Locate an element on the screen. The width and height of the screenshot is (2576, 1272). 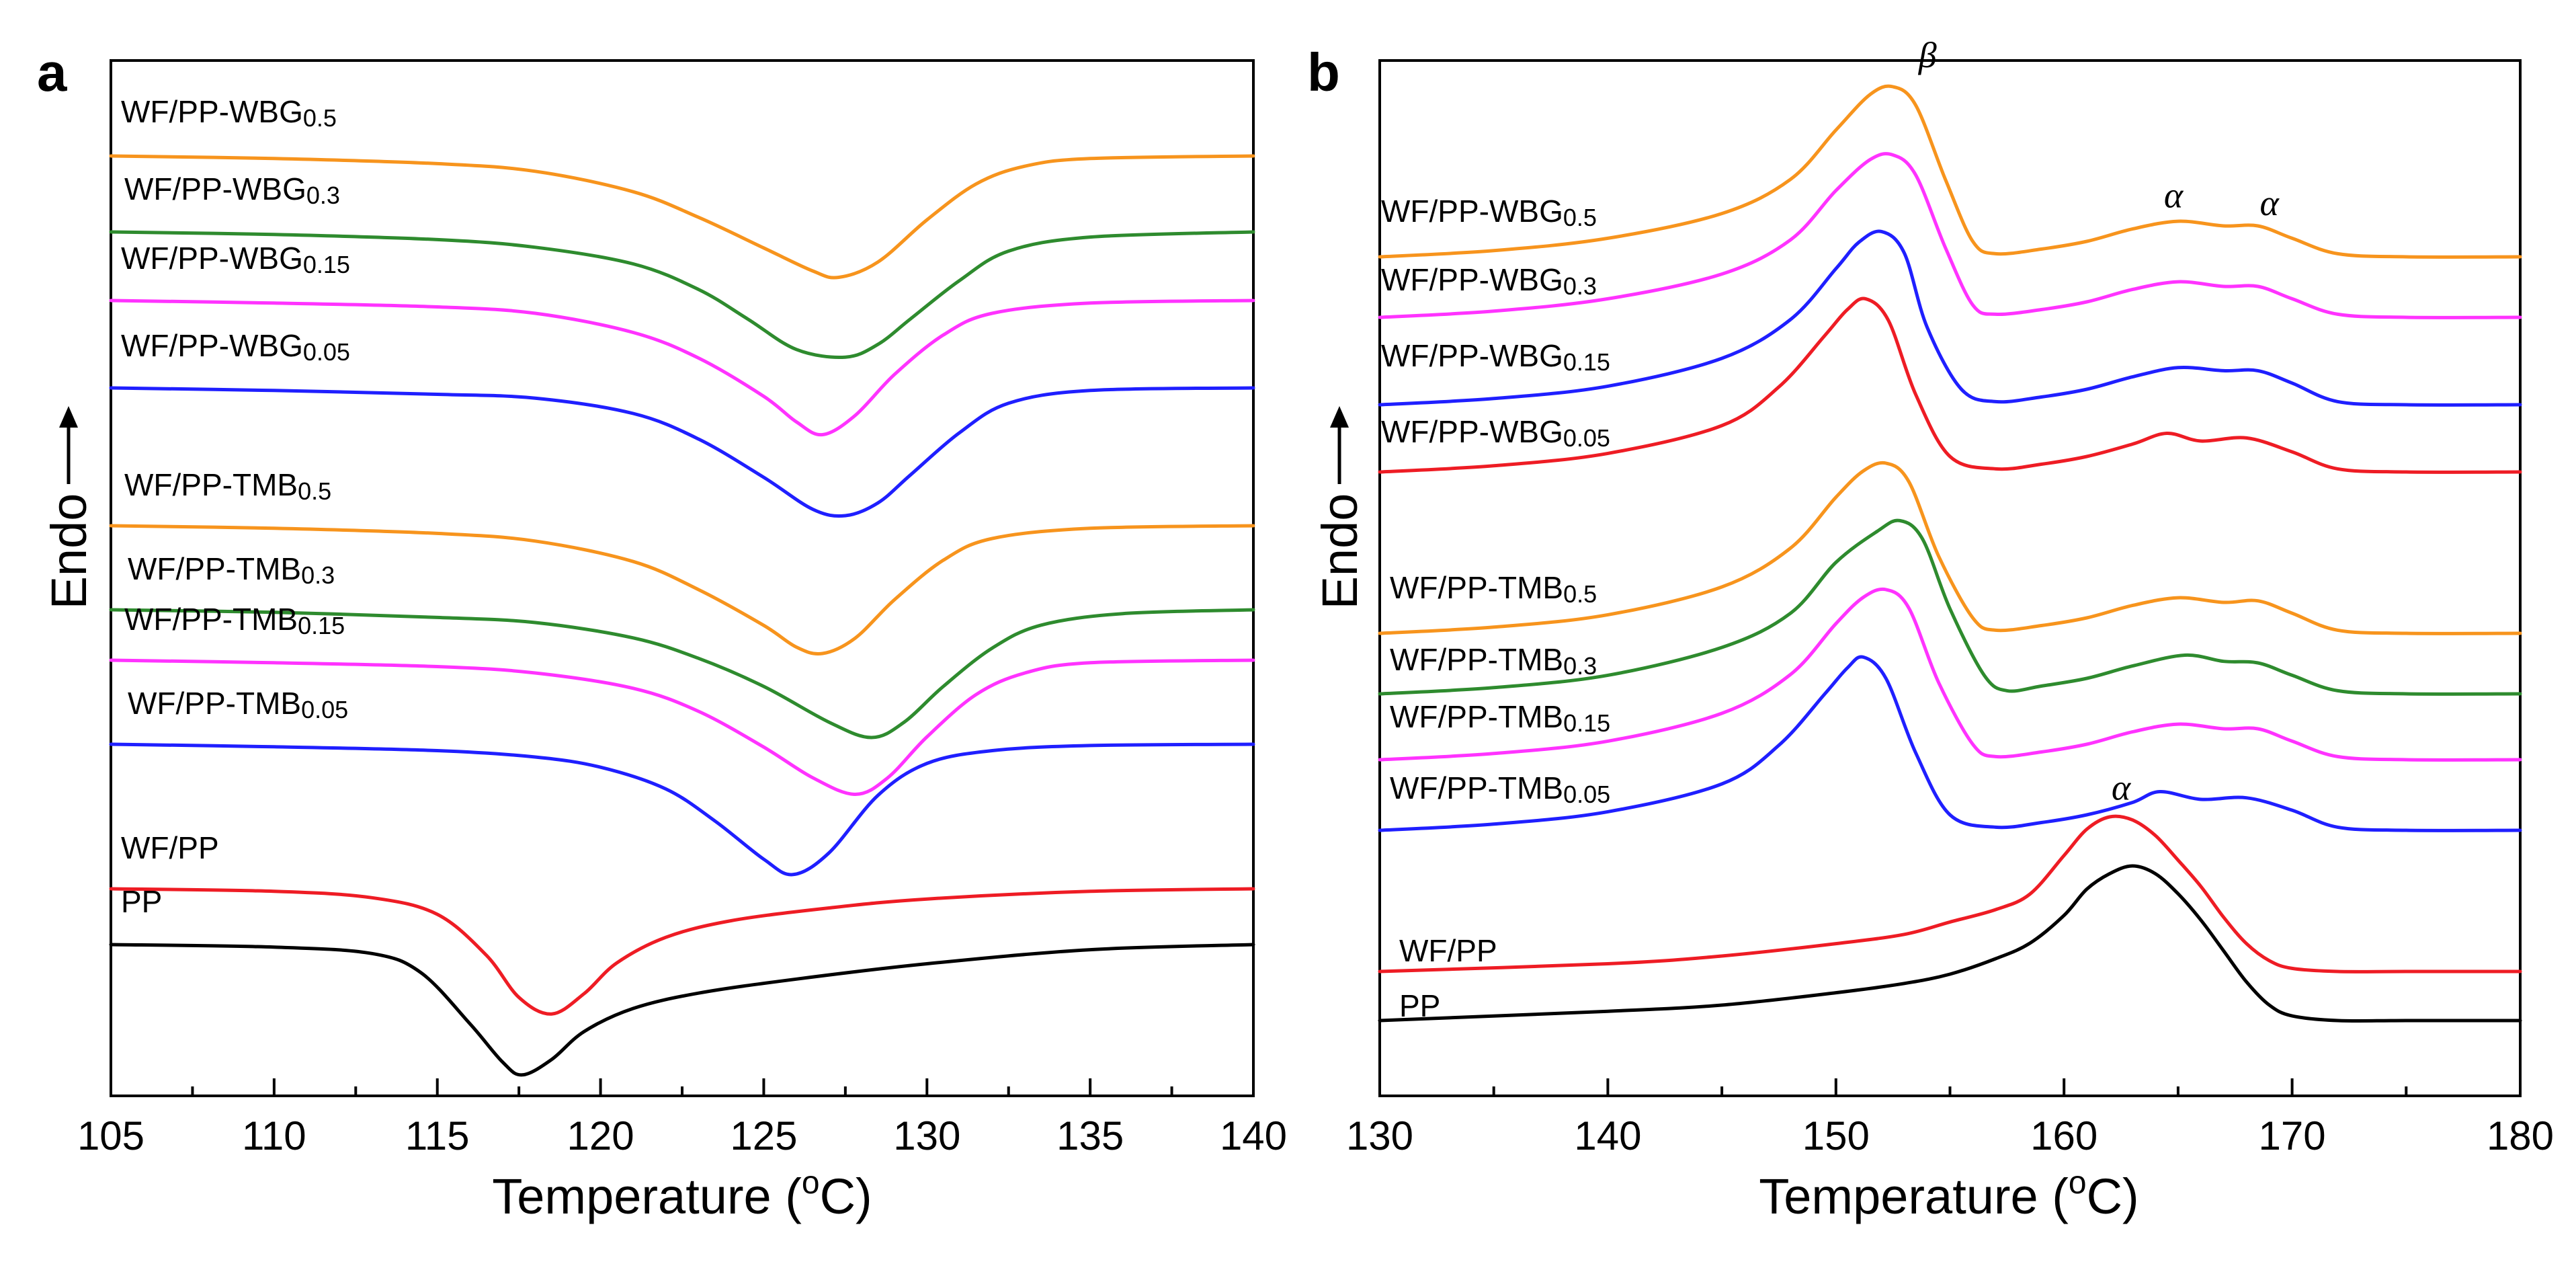
series-label: PP is located at coordinates (141, 901).